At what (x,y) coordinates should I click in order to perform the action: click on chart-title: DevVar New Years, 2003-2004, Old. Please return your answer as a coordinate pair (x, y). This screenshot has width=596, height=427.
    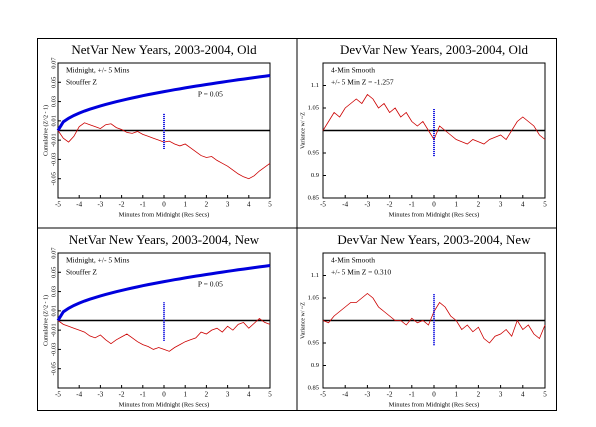
    Looking at the image, I should click on (434, 49).